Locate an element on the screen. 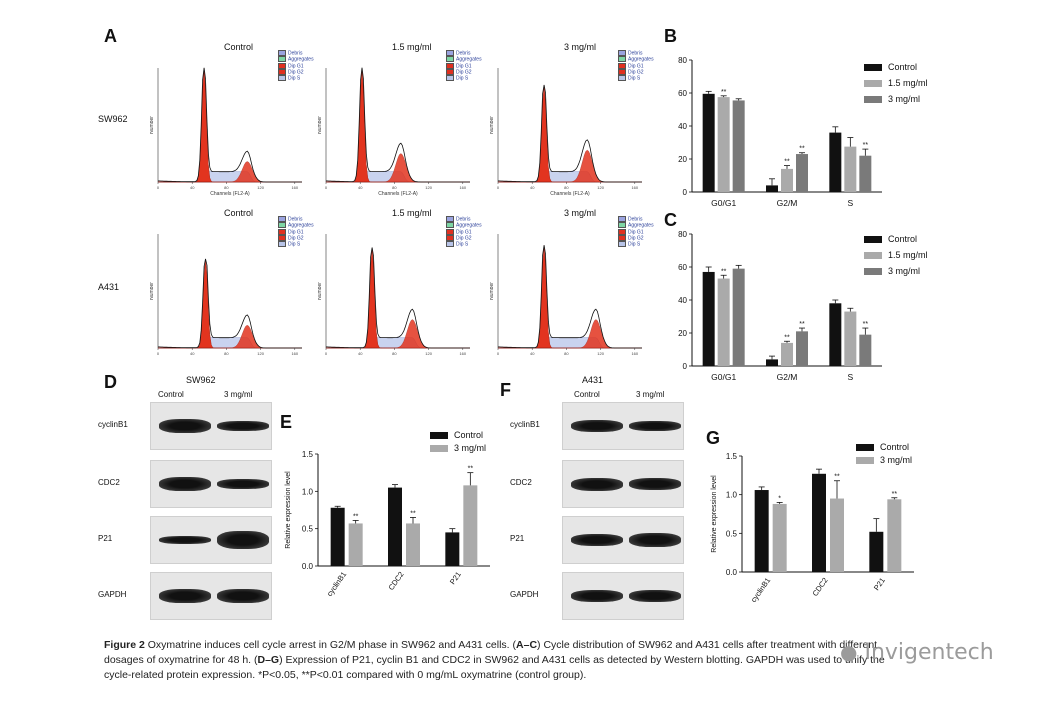 Image resolution: width=1057 pixels, height=702 pixels. legend-label: 1.5 mg/ml is located at coordinates (908, 83).